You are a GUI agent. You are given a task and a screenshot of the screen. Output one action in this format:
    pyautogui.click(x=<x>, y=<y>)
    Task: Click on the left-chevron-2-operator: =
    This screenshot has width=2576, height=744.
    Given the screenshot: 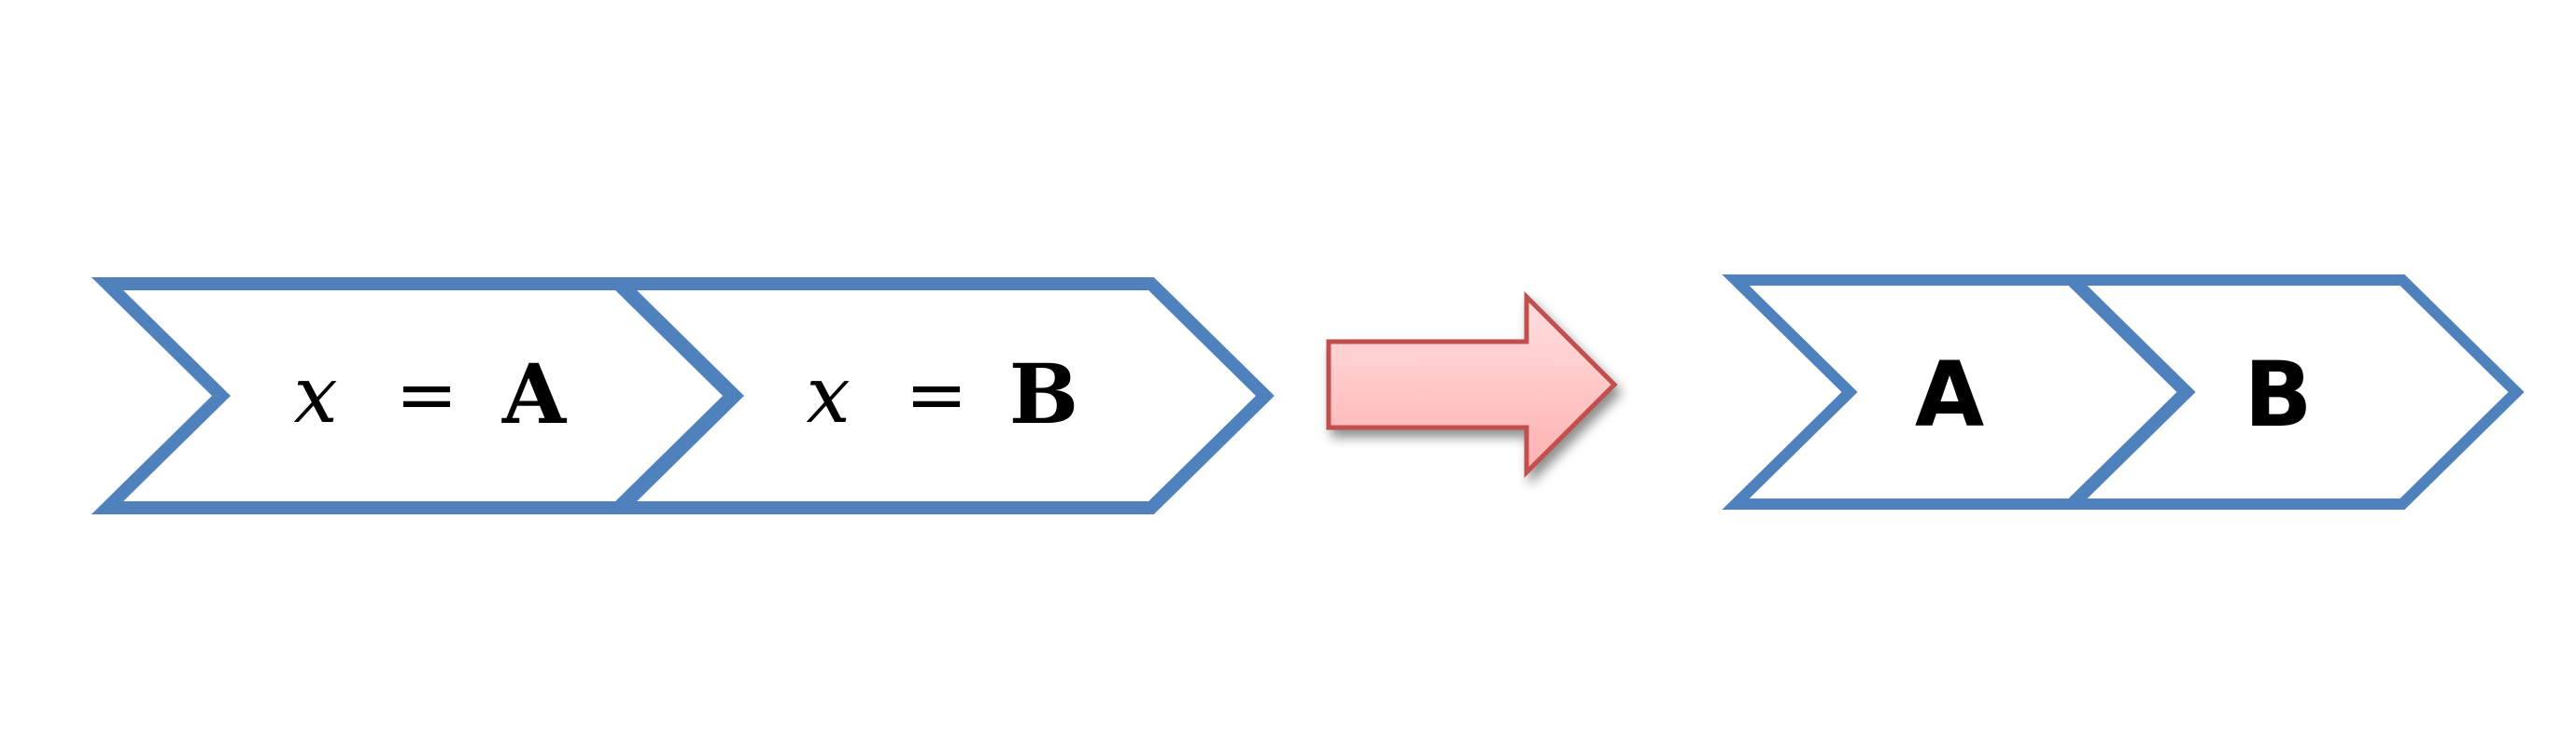 What is the action you would take?
    pyautogui.click(x=936, y=394)
    